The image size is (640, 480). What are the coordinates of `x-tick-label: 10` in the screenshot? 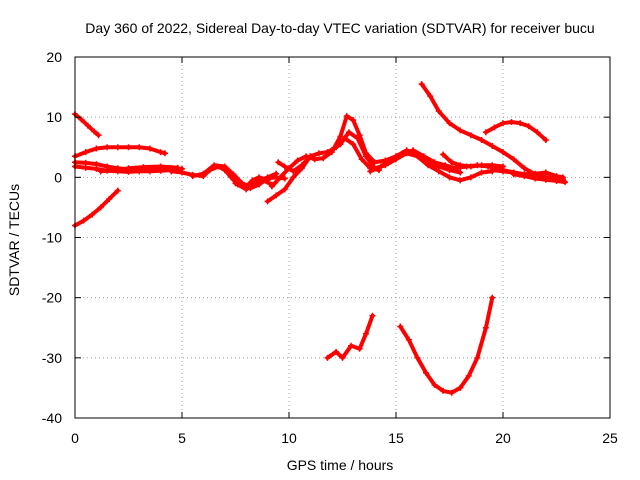 It's located at (289, 438).